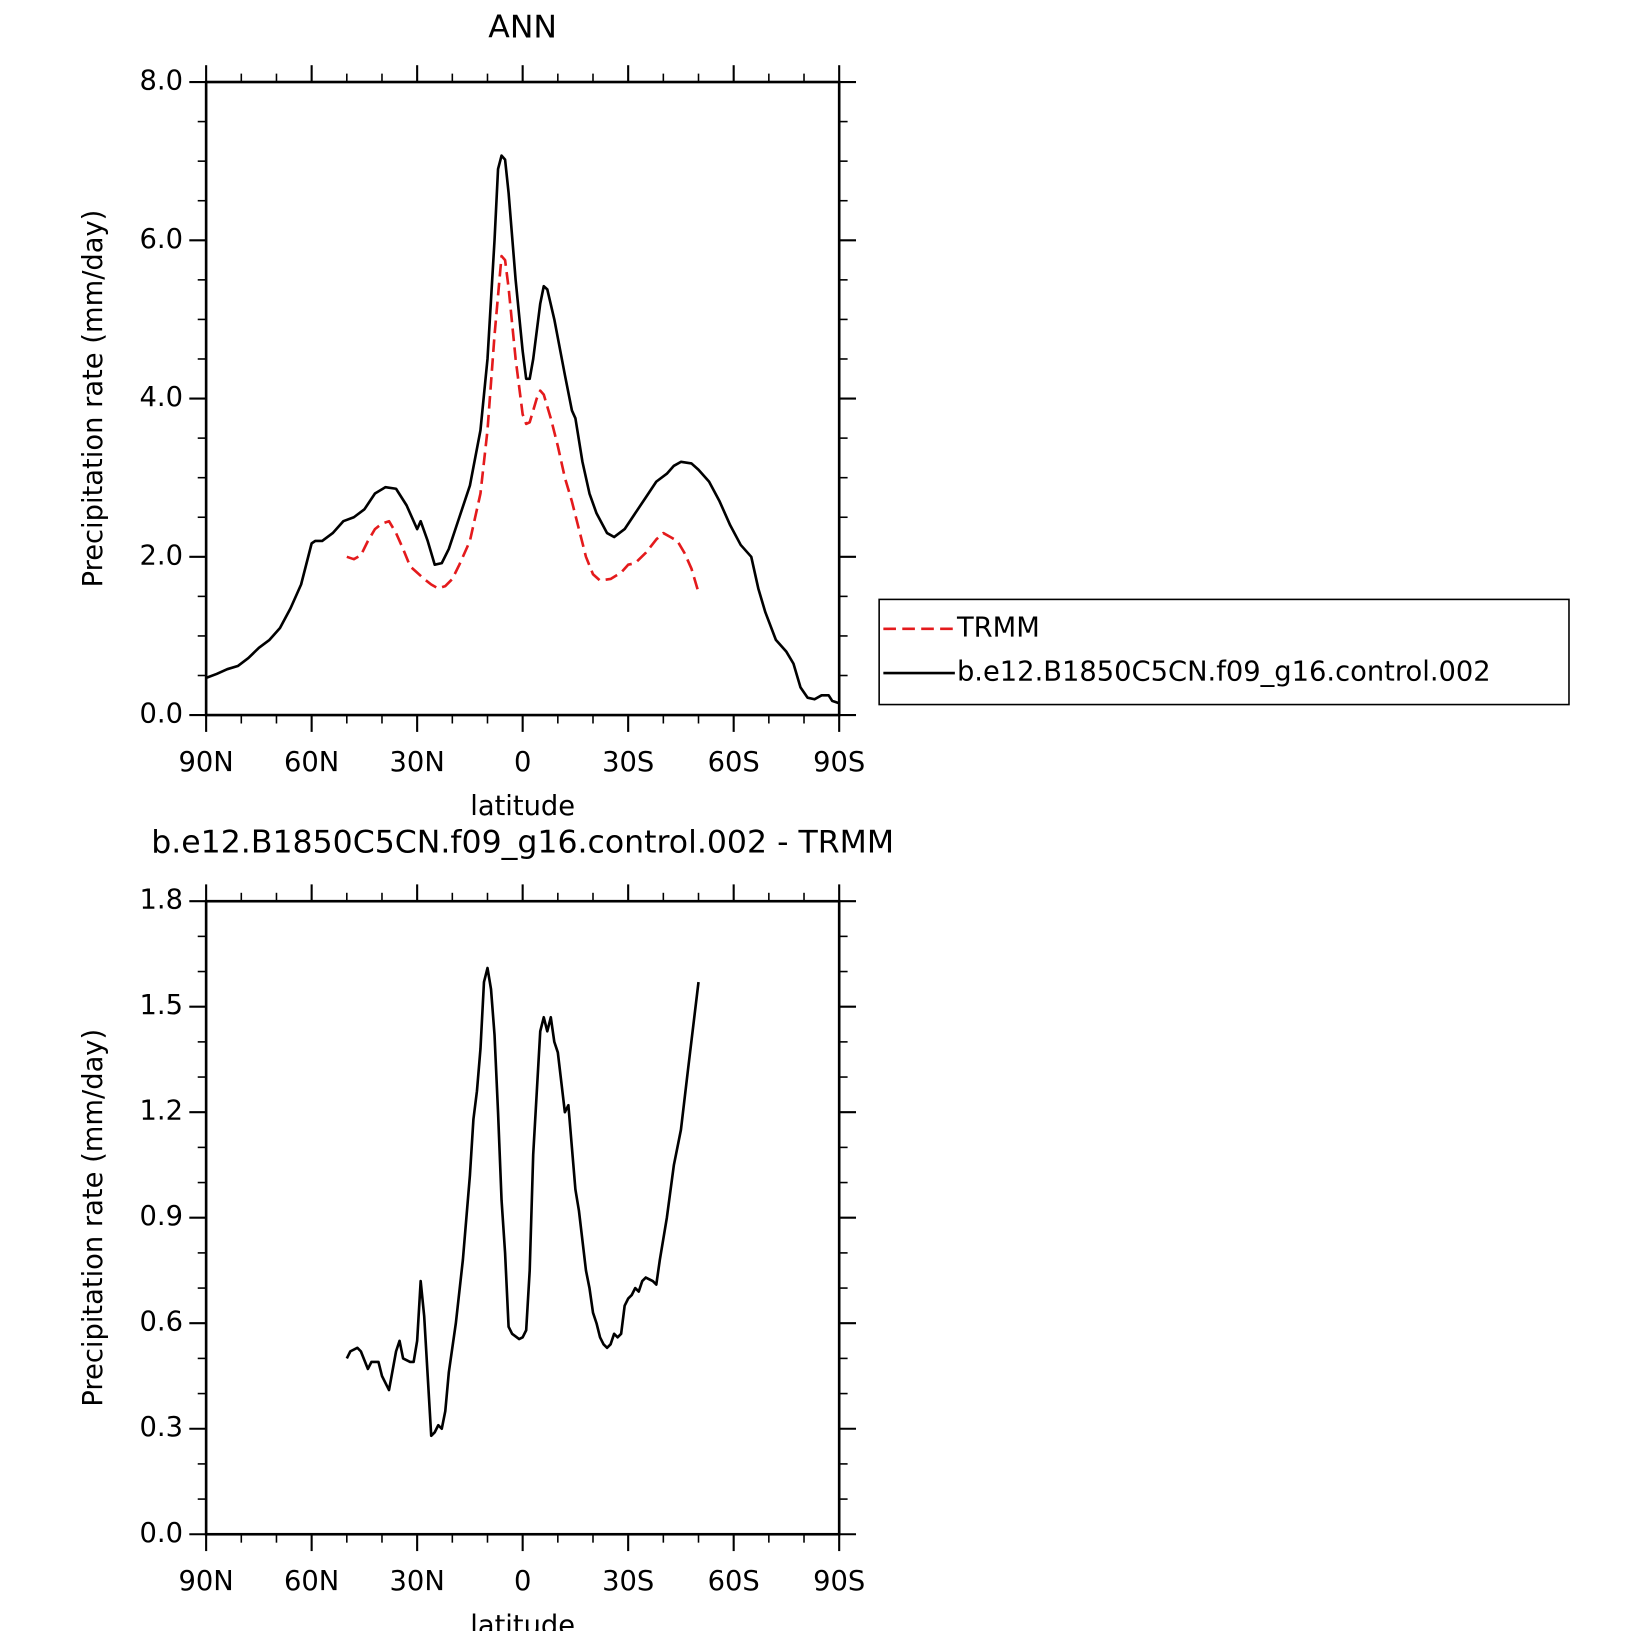 The width and height of the screenshot is (1630, 1631). Describe the element at coordinates (161, 1216) in the screenshot. I see `y-tick-label: 0.9` at that location.